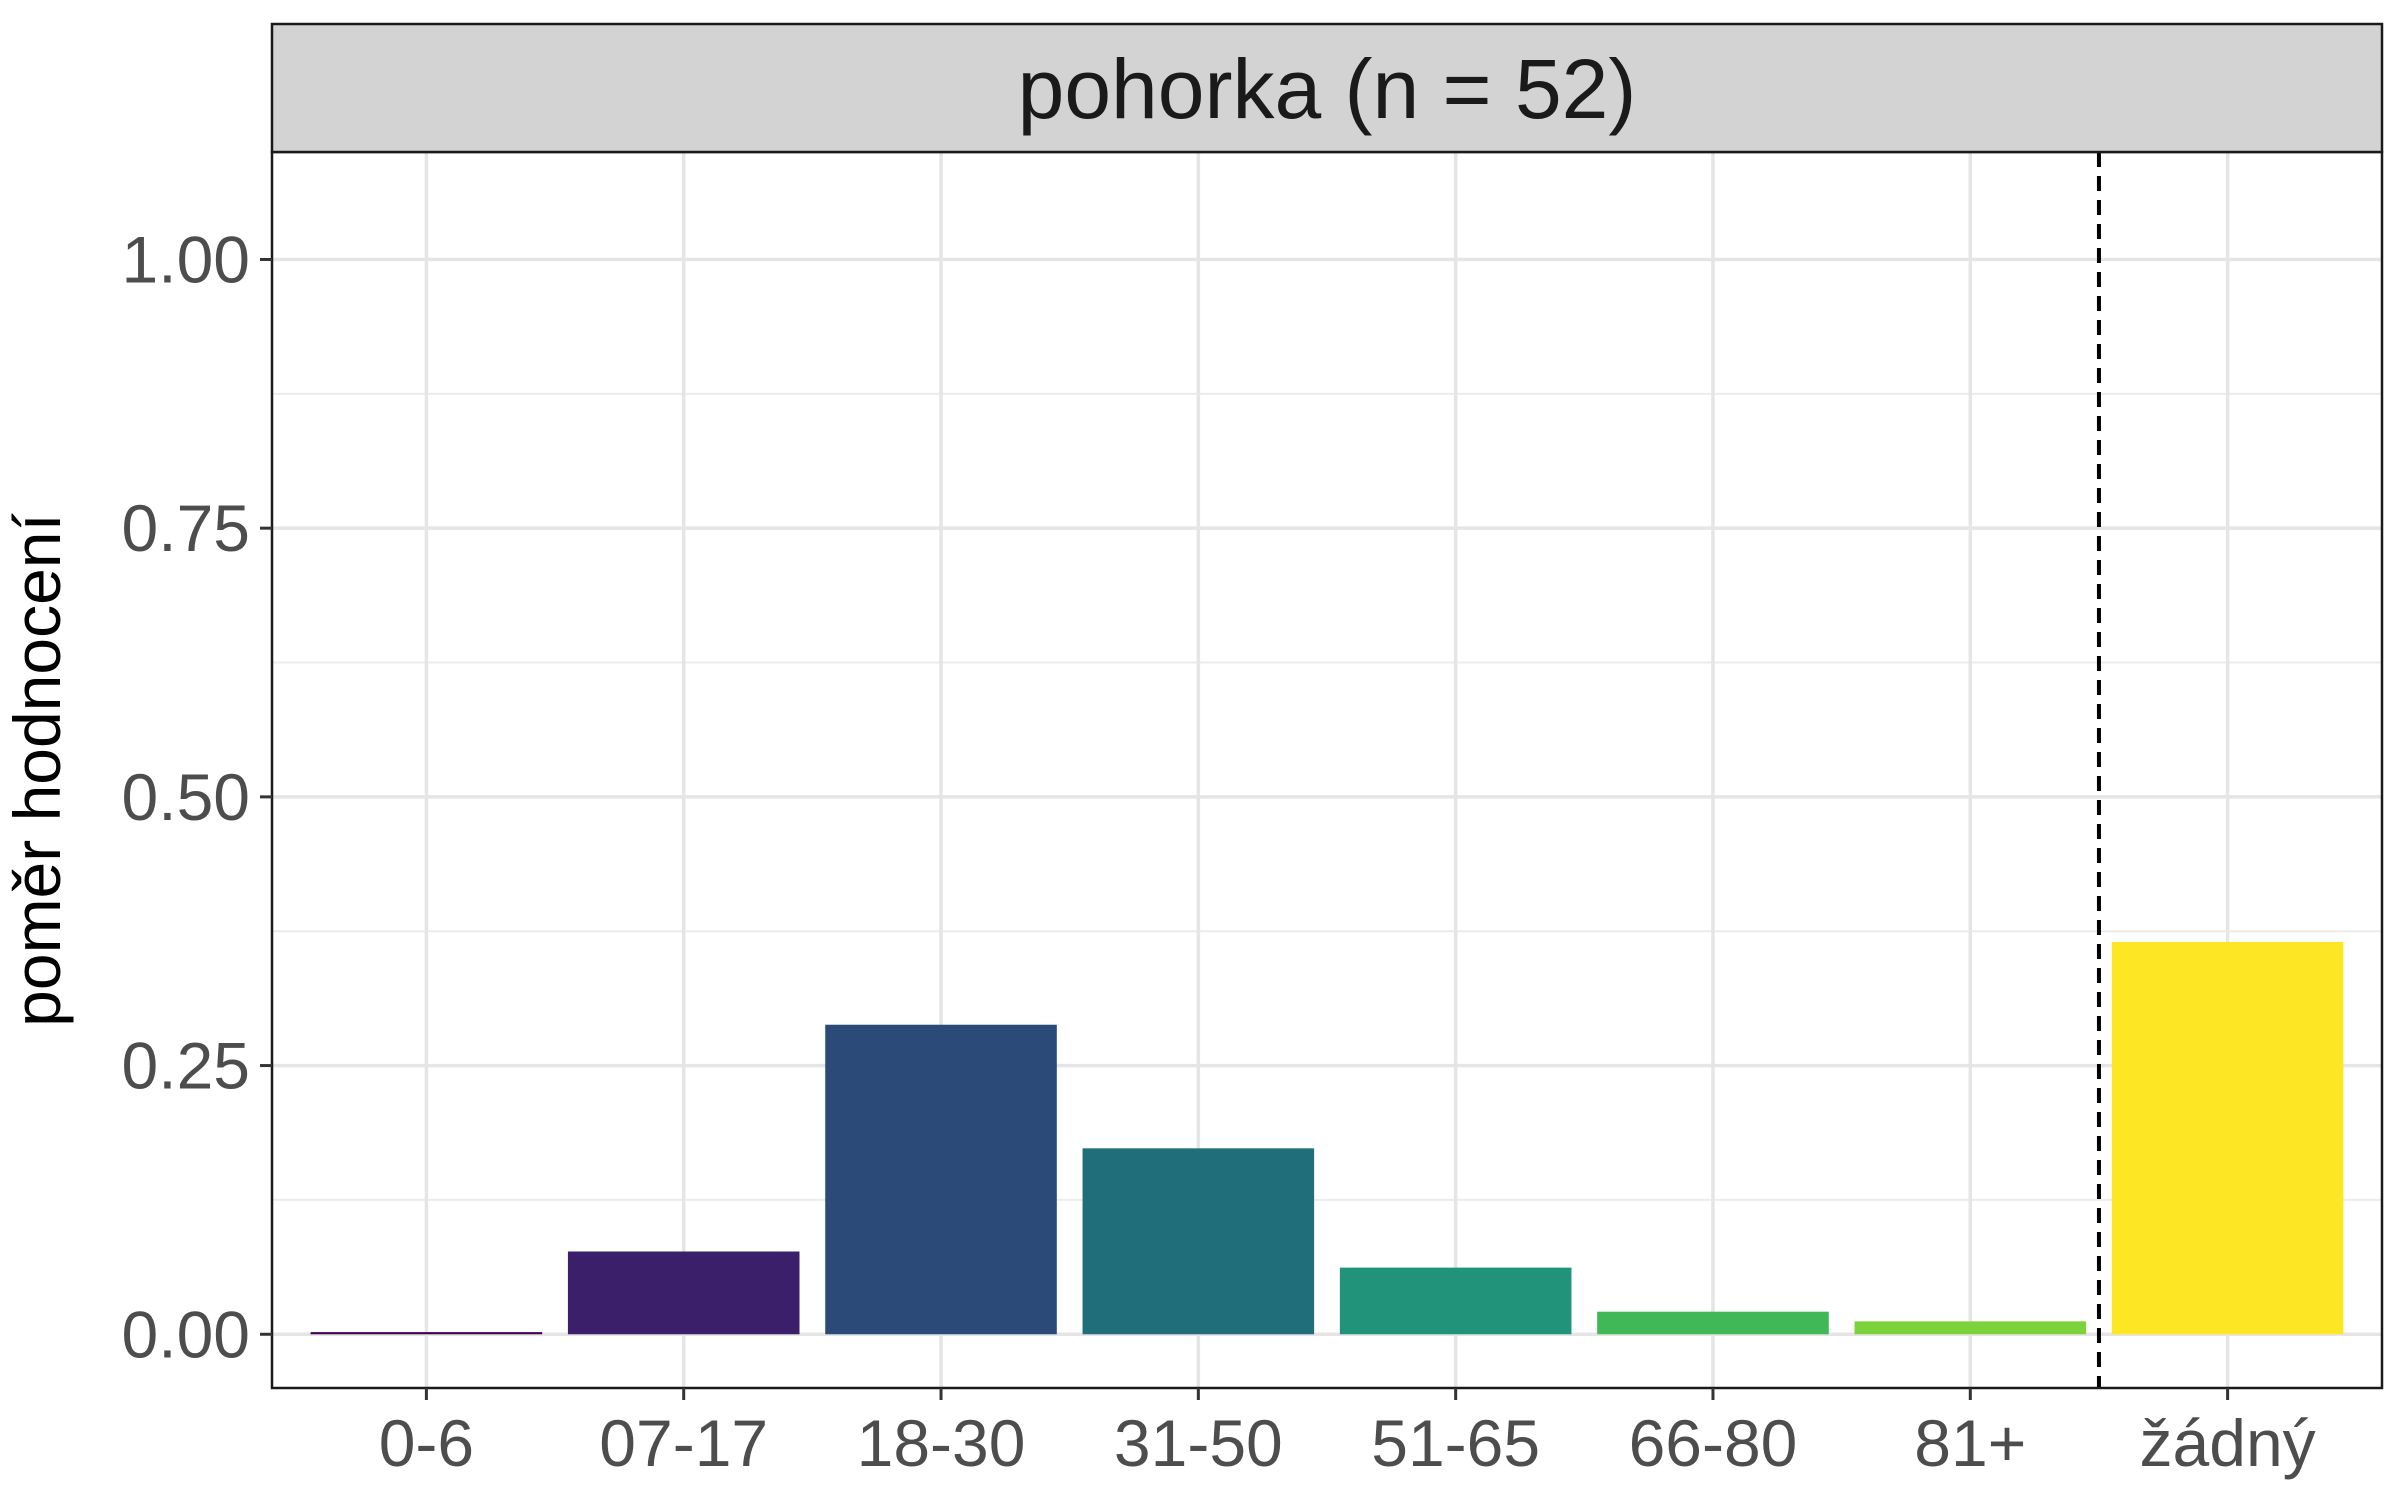 The image size is (2400, 1500). What do you see at coordinates (37, 769) in the screenshot?
I see `y-axis-title: poměr hodnocení` at bounding box center [37, 769].